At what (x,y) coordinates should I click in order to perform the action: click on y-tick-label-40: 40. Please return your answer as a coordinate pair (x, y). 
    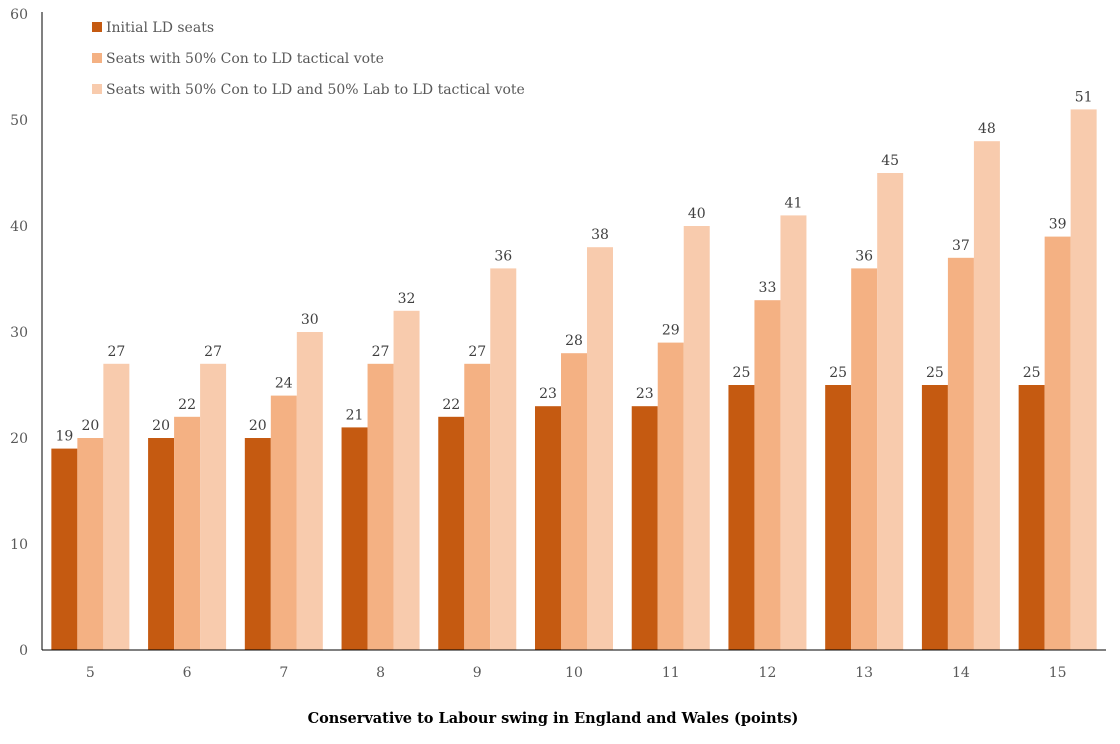
    Looking at the image, I should click on (19, 227).